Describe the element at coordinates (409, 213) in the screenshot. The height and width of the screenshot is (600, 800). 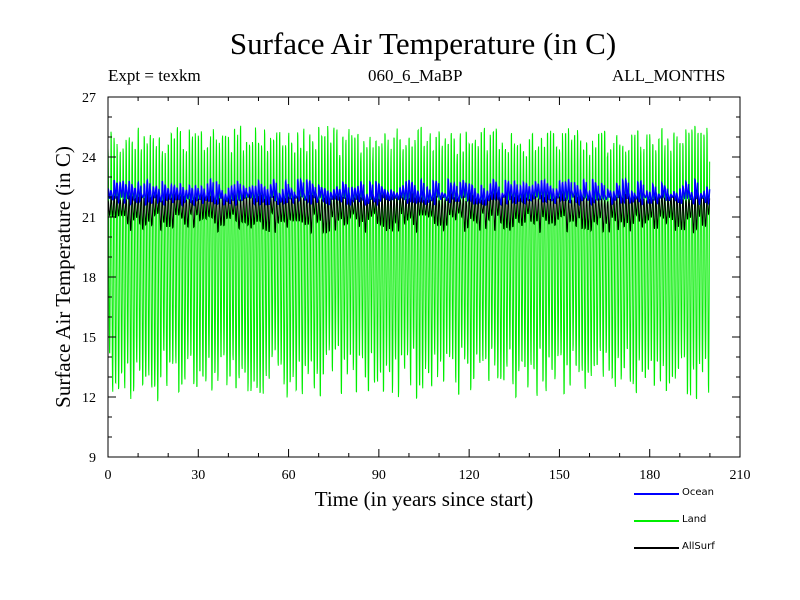
I see `series-line-allsurf` at that location.